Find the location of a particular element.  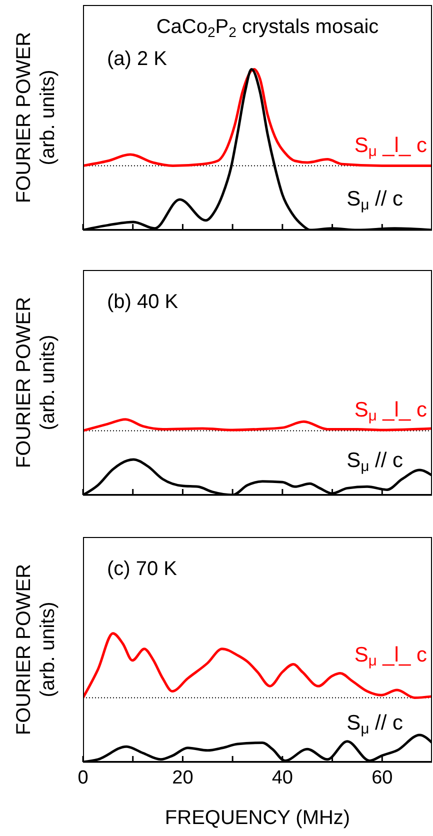

x-tick-label: 60 is located at coordinates (382, 777).